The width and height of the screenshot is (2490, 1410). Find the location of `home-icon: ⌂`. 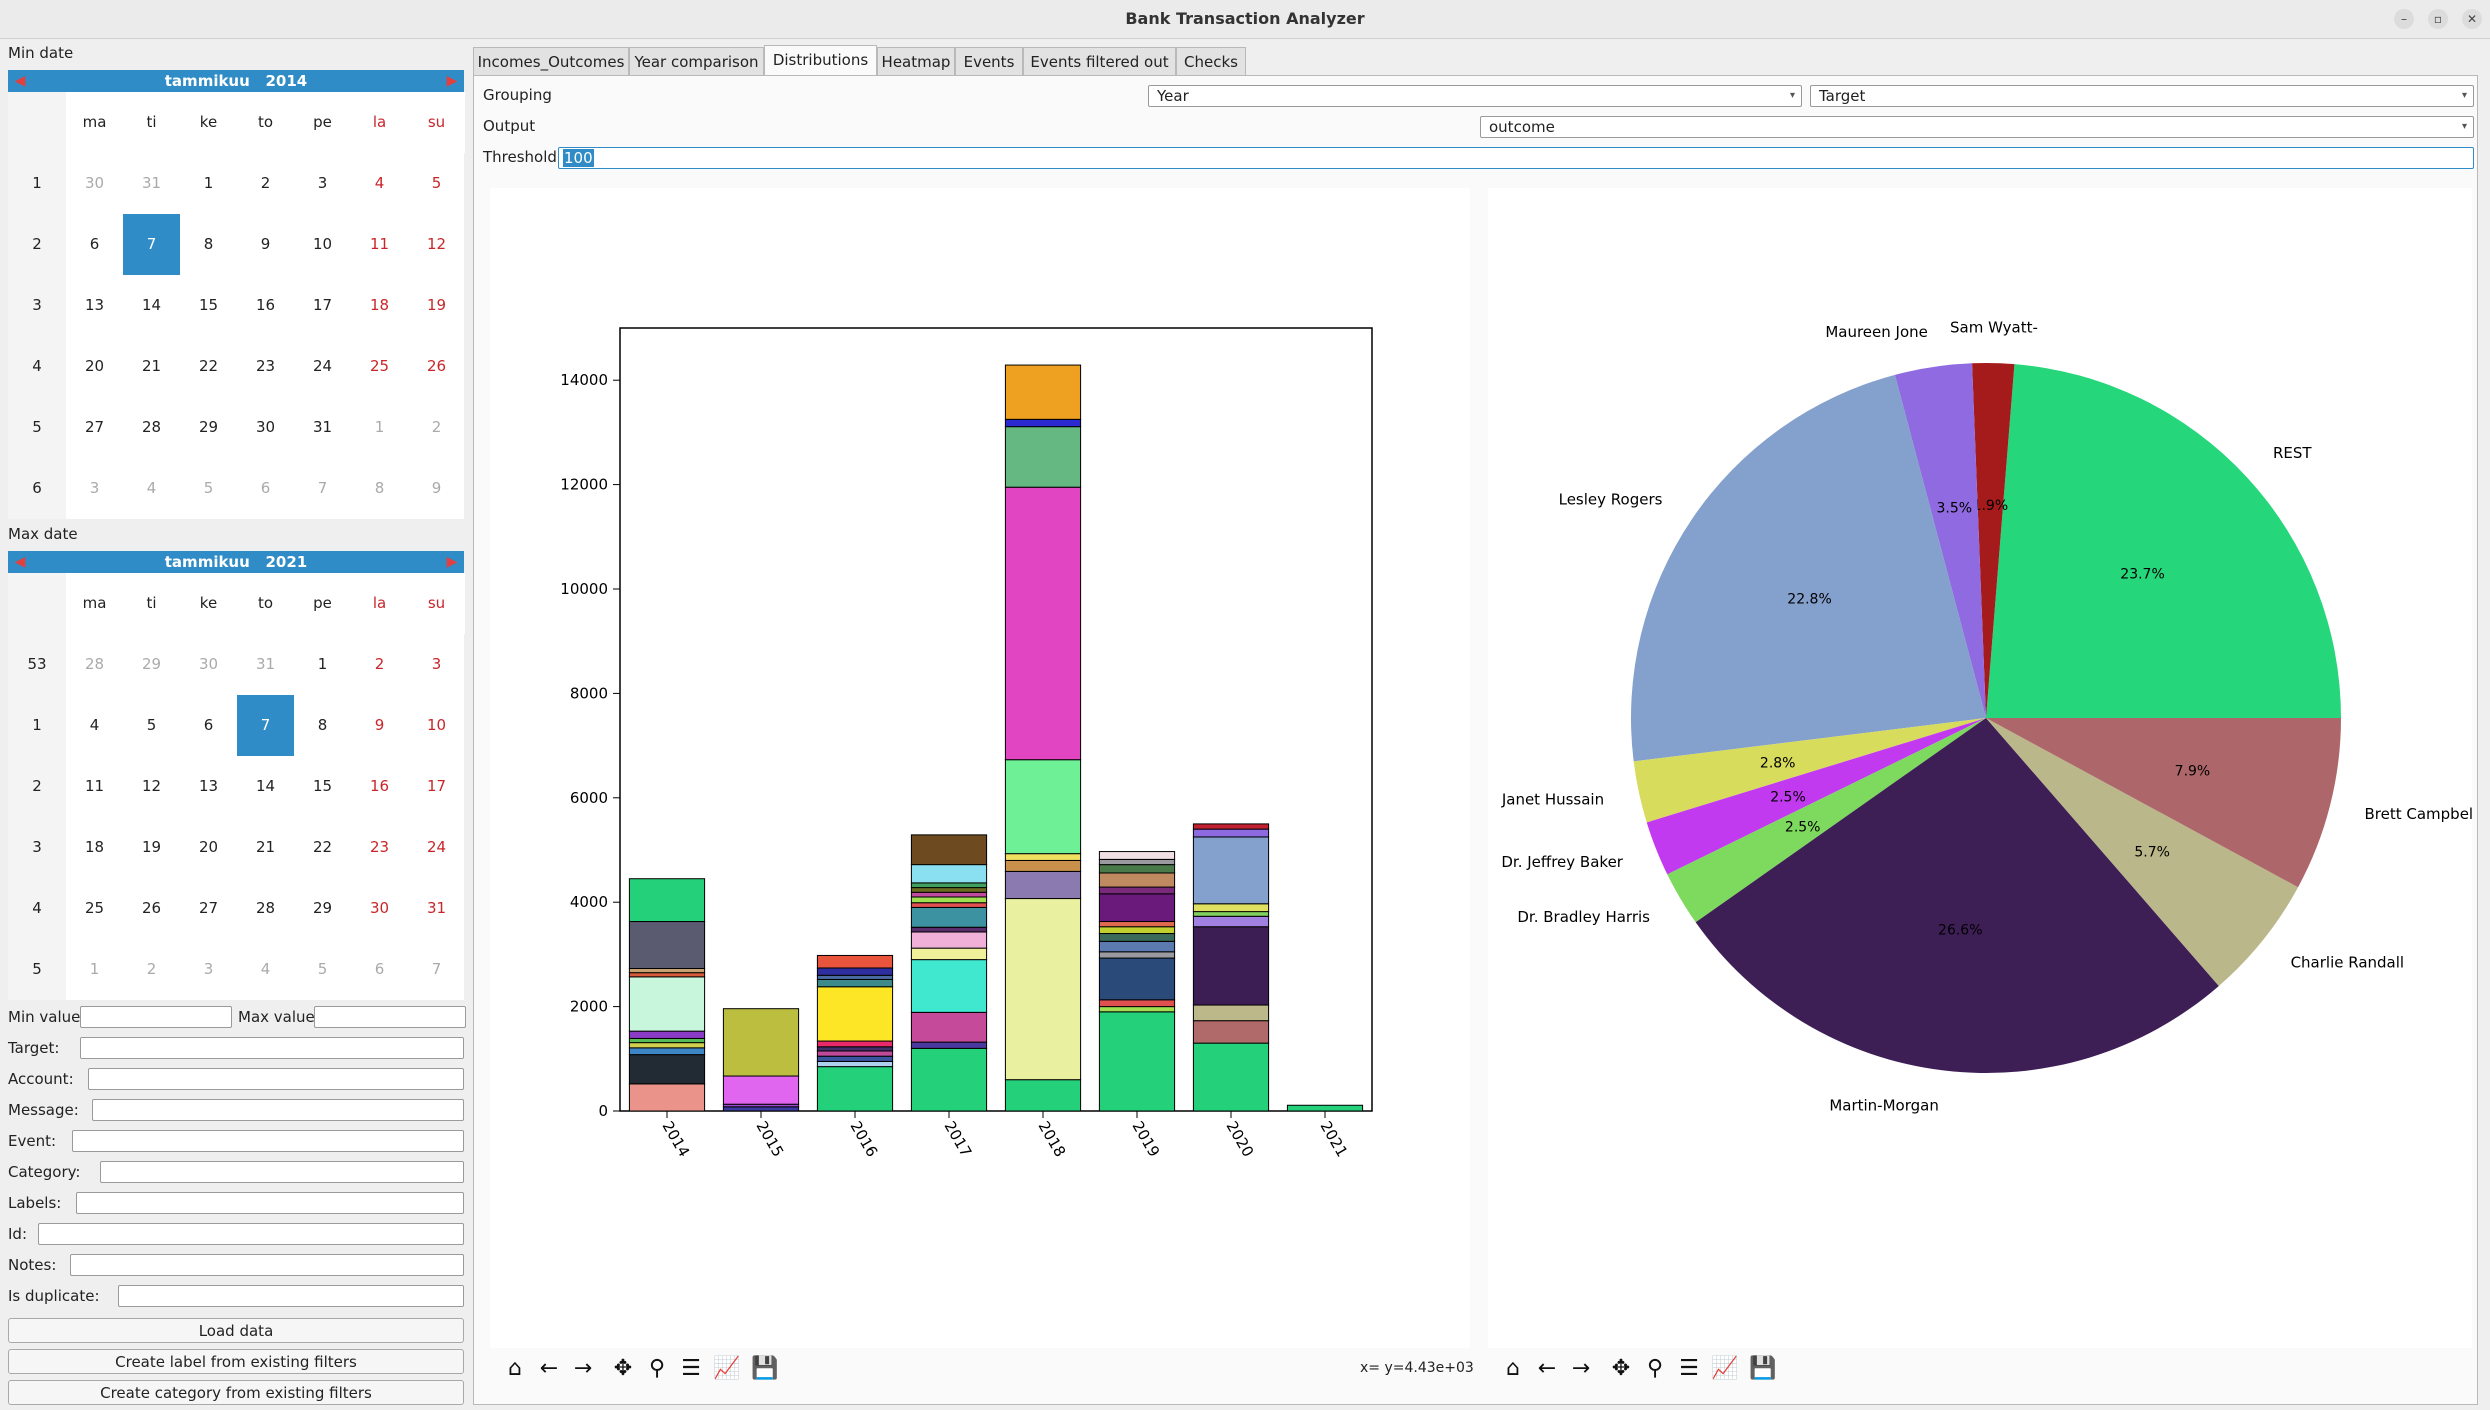

home-icon: ⌂ is located at coordinates (515, 1368).